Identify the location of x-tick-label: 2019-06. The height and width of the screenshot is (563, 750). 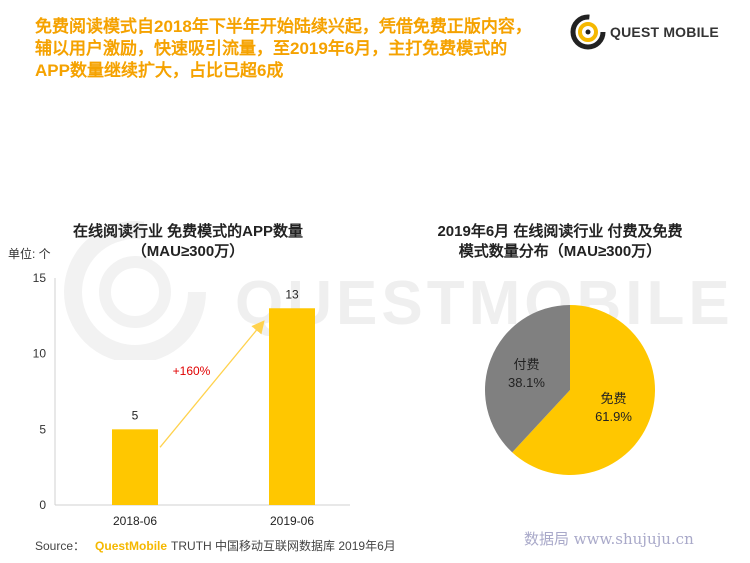
(292, 521).